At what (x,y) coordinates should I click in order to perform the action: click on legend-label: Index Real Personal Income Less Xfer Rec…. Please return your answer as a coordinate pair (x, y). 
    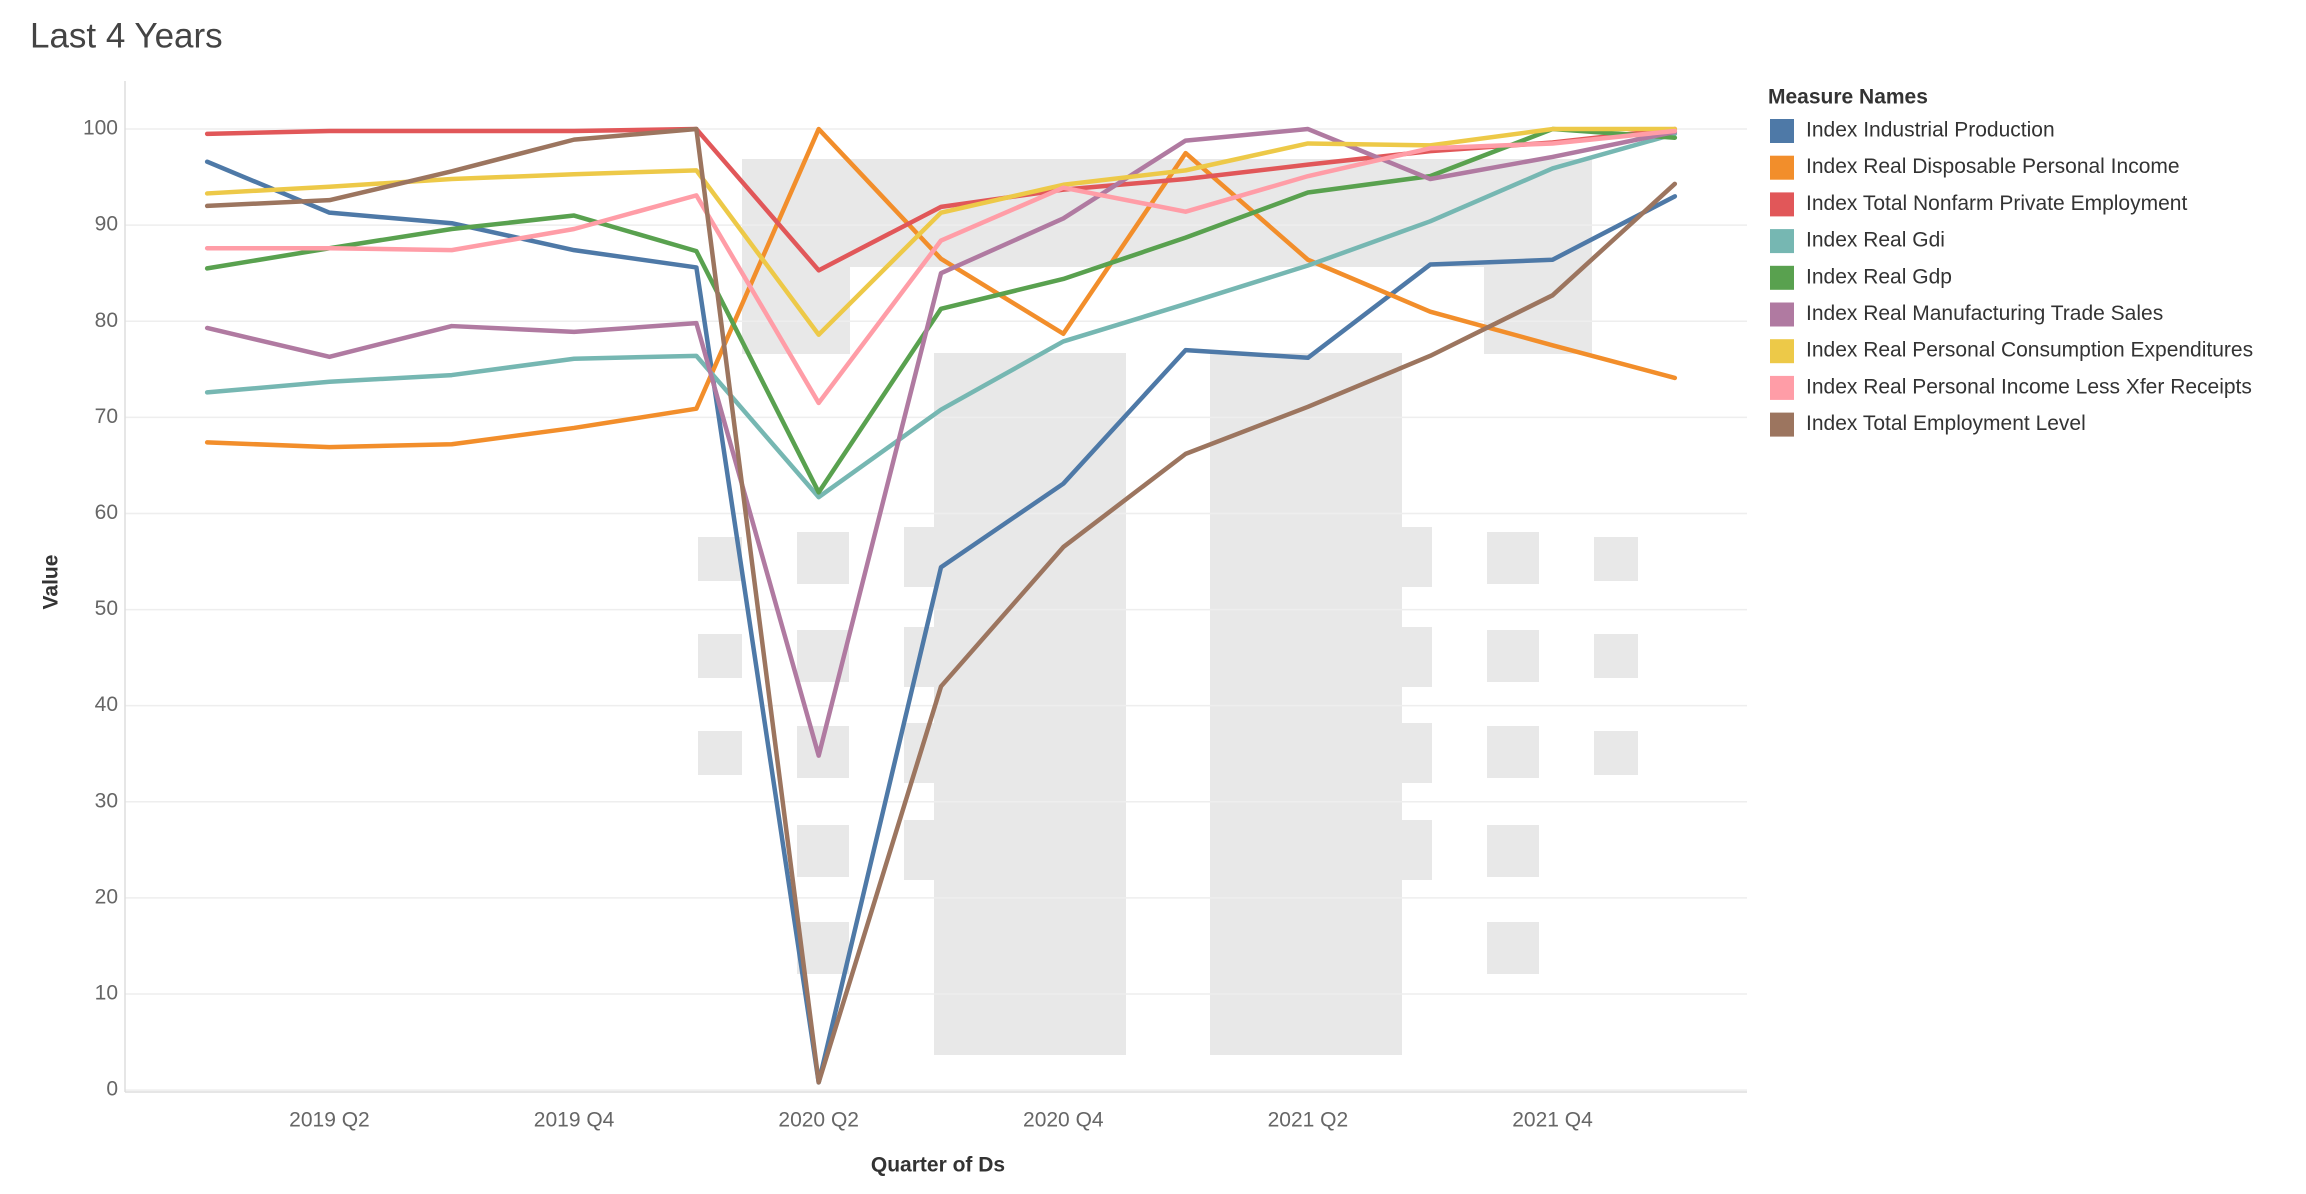
    Looking at the image, I should click on (2029, 386).